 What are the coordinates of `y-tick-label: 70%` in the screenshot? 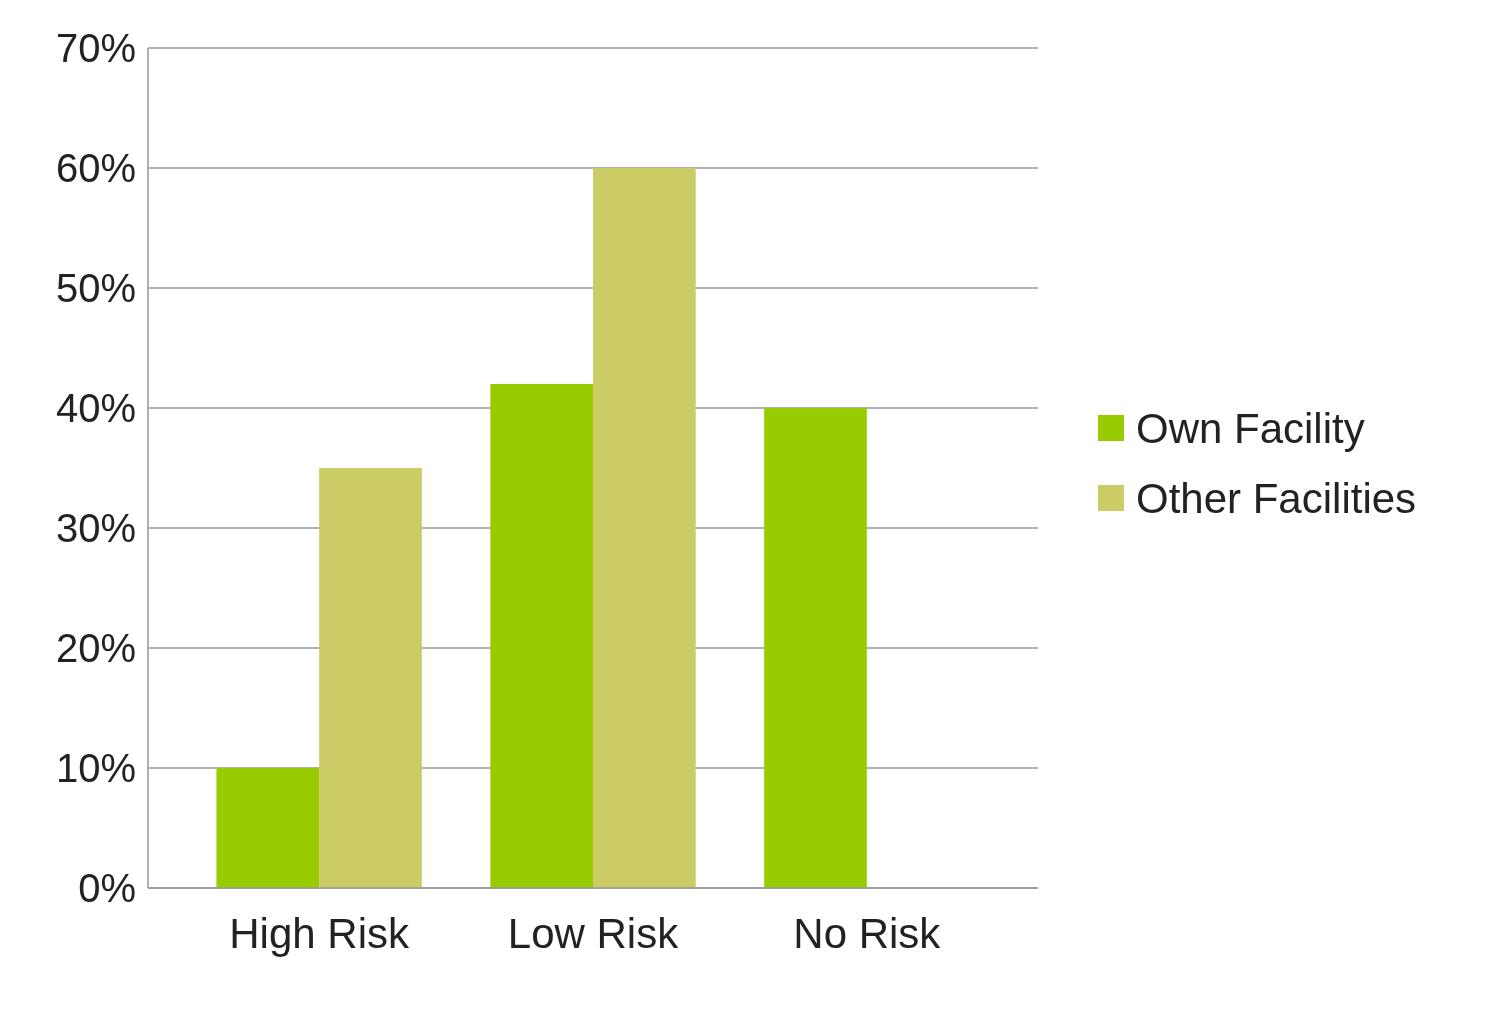 It's located at (95, 48).